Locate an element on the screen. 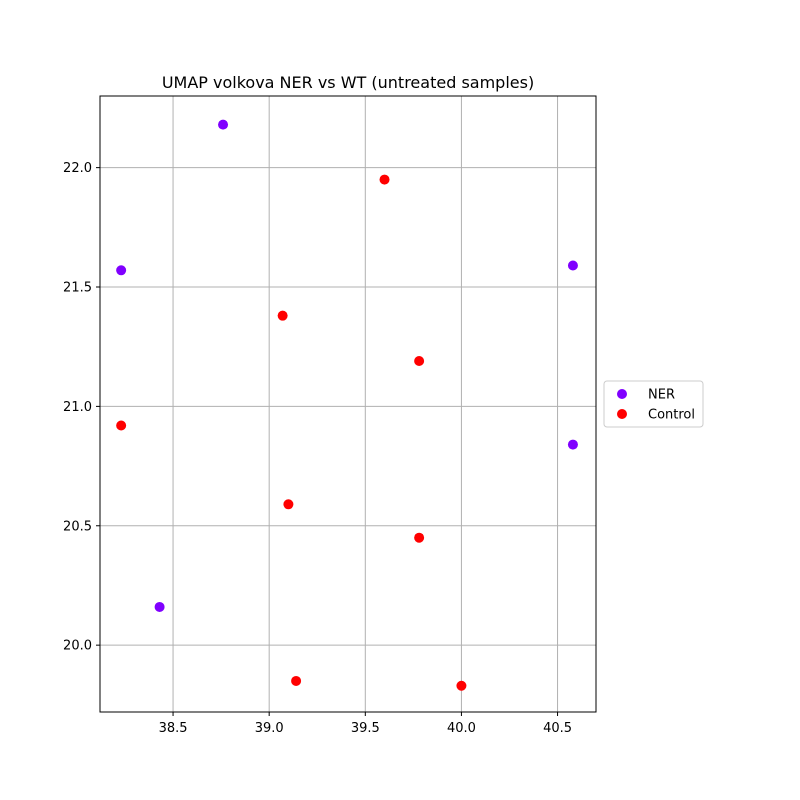 This screenshot has height=800, width=800. legend: NER Control is located at coordinates (653, 404).